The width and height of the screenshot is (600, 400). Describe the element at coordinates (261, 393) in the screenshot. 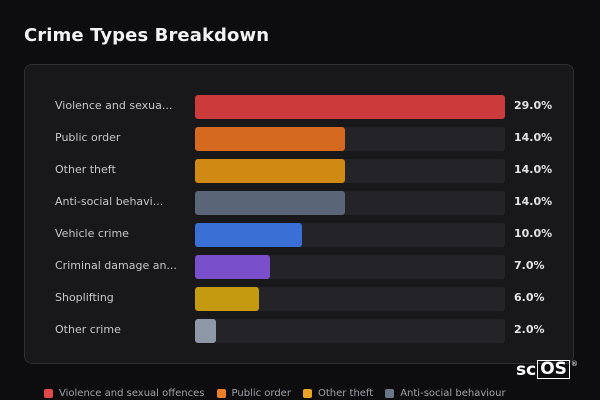

I see `legend-label: Public order` at that location.